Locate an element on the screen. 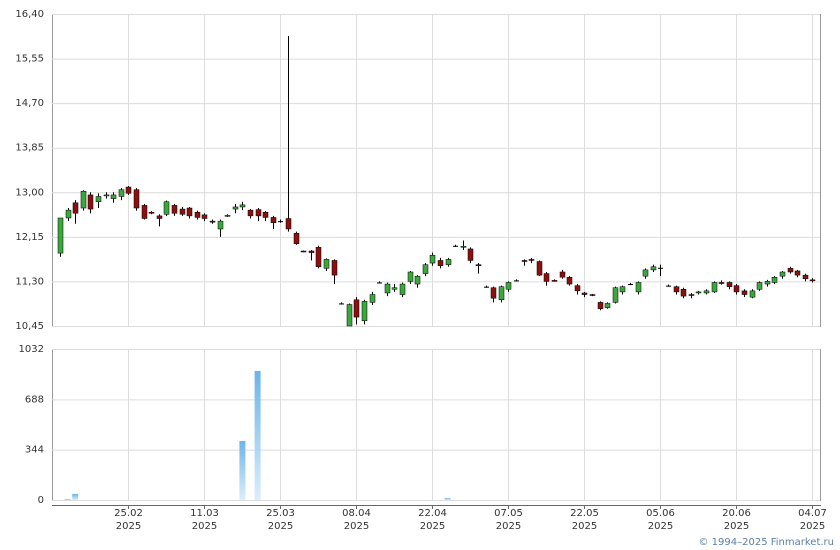 The height and width of the screenshot is (550, 840). y-tick-label: 16,40 is located at coordinates (29, 14).